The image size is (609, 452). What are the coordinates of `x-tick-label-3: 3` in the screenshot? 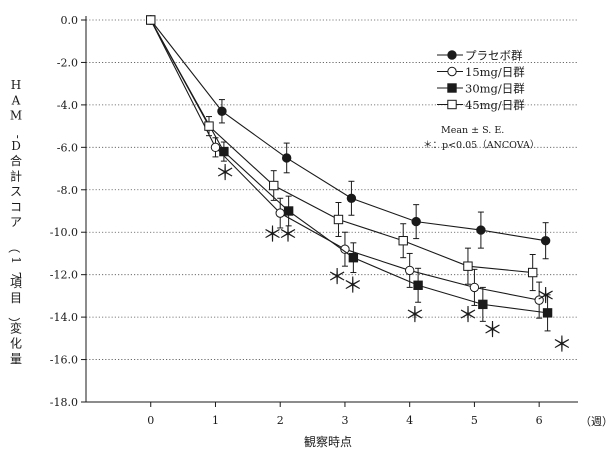 It's located at (344, 420).